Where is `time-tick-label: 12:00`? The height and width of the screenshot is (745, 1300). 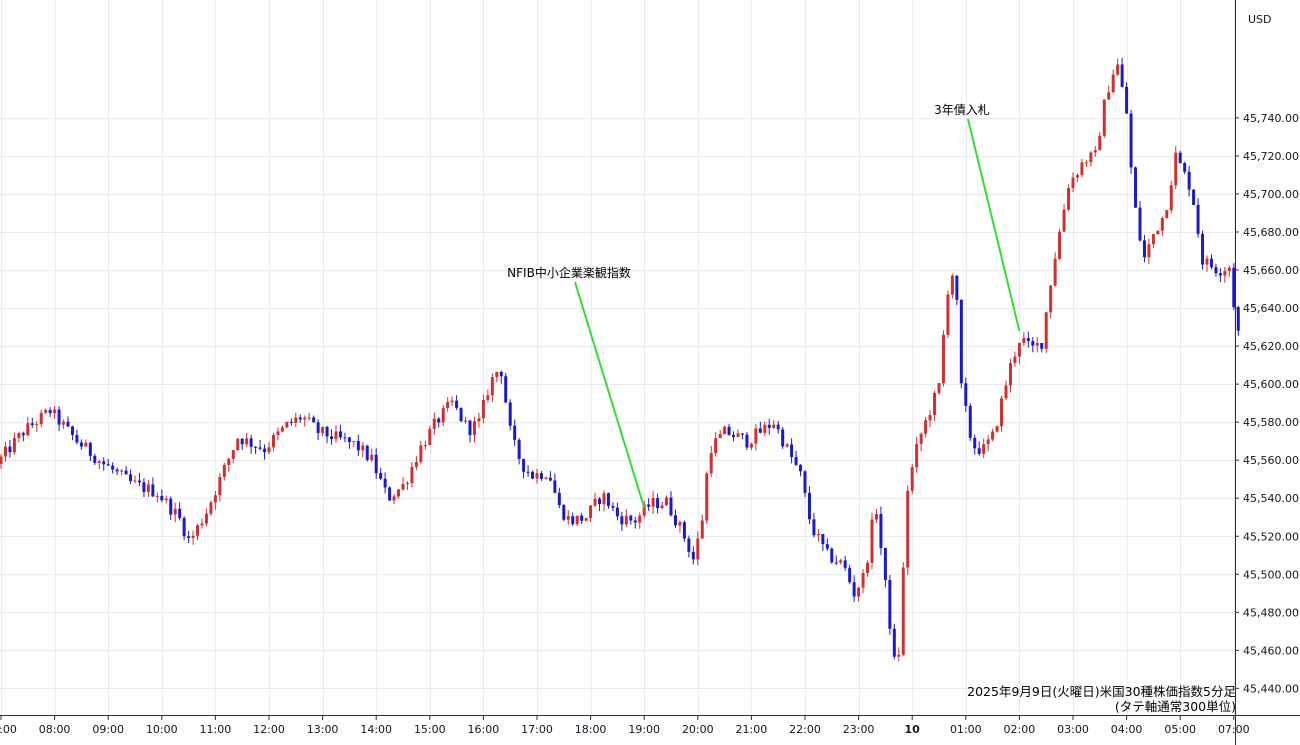
time-tick-label: 12:00 is located at coordinates (269, 729).